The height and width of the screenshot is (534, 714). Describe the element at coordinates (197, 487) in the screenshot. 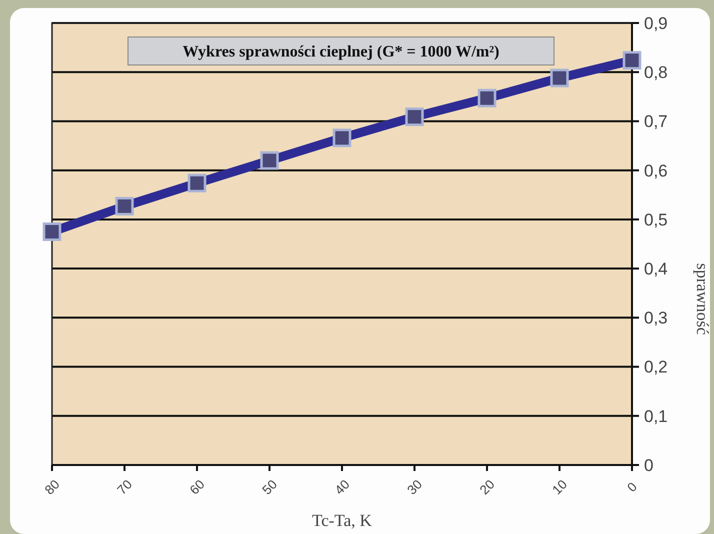

I see `x-tick-label: 60` at that location.